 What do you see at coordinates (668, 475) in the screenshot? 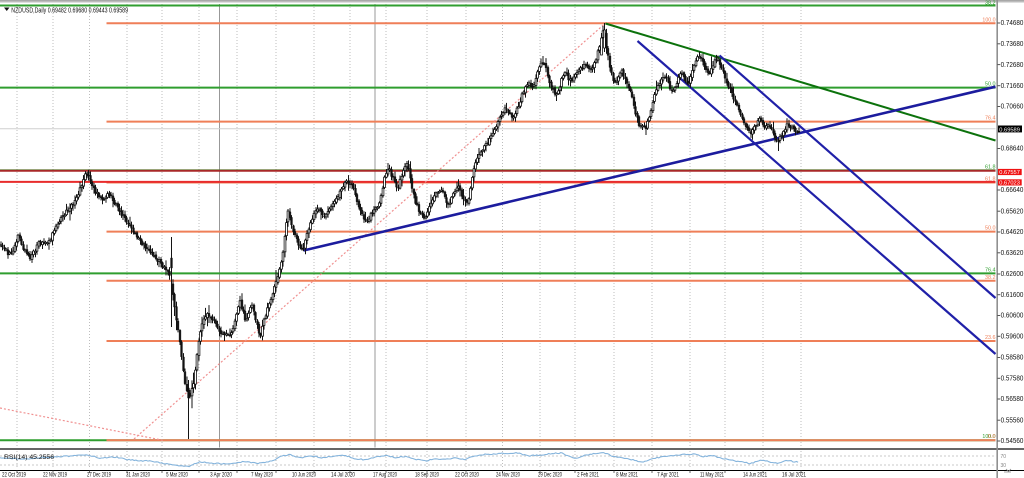
I see `svg-text: 7 Apr 2021` at bounding box center [668, 475].